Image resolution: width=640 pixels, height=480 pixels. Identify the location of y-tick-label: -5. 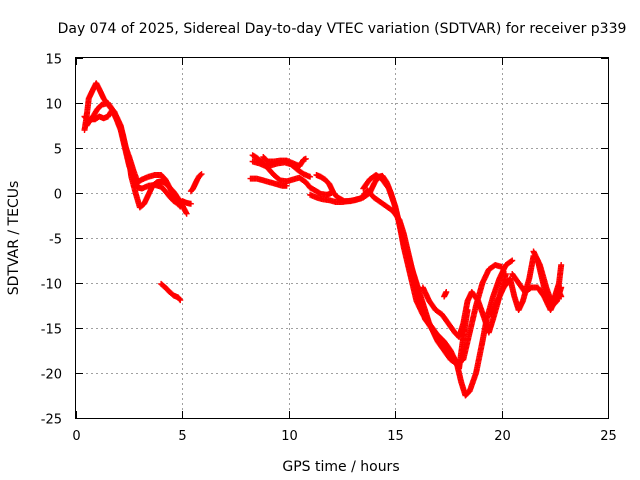
(55, 240).